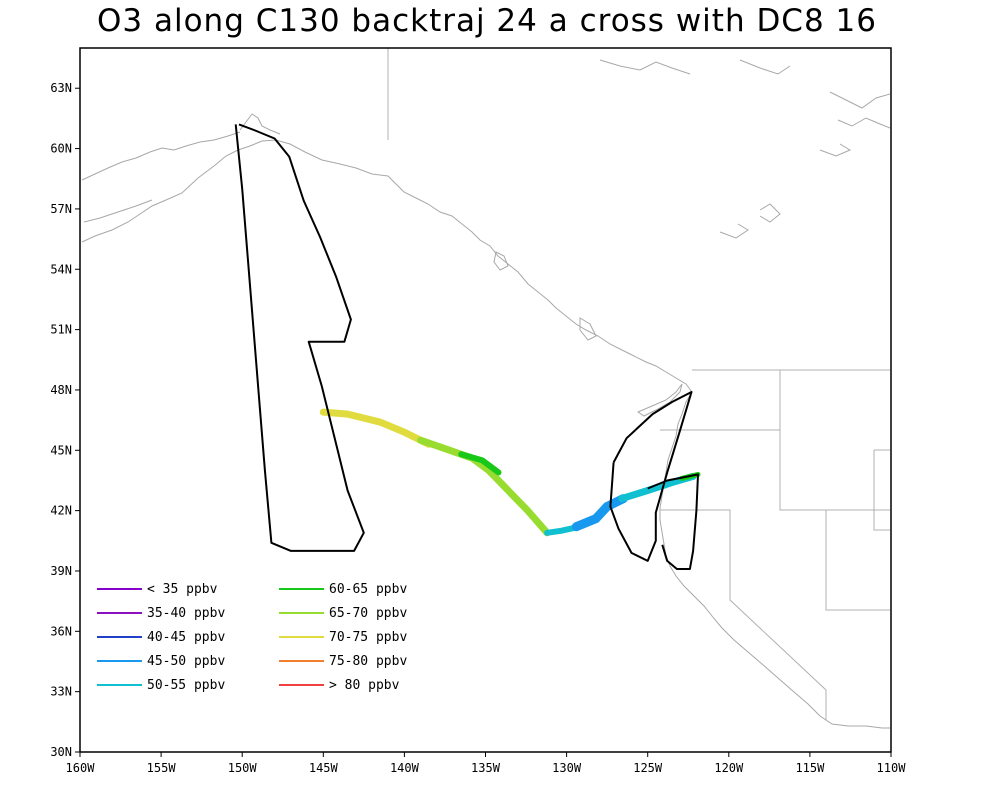 This screenshot has width=1000, height=800. What do you see at coordinates (61, 390) in the screenshot?
I see `y-tick-label: 48N` at bounding box center [61, 390].